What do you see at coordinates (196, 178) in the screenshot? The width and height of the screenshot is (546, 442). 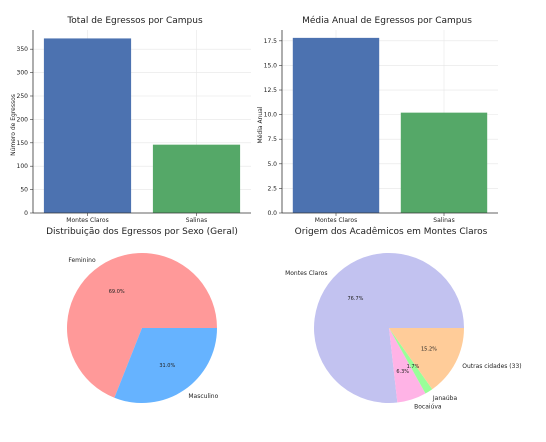 I see `chart1-bar-salinas` at bounding box center [196, 178].